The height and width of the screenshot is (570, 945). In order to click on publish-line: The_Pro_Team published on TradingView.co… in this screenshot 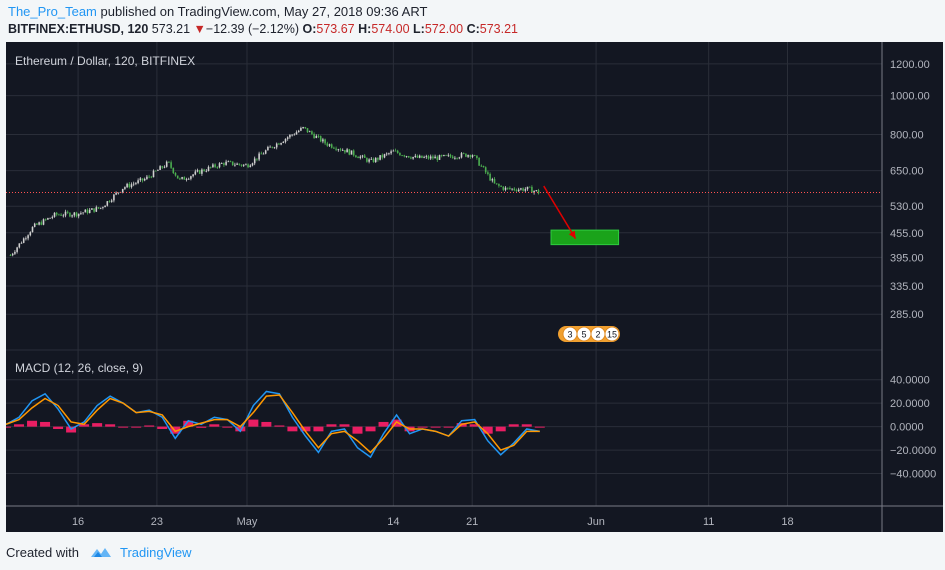, I will do `click(217, 11)`.